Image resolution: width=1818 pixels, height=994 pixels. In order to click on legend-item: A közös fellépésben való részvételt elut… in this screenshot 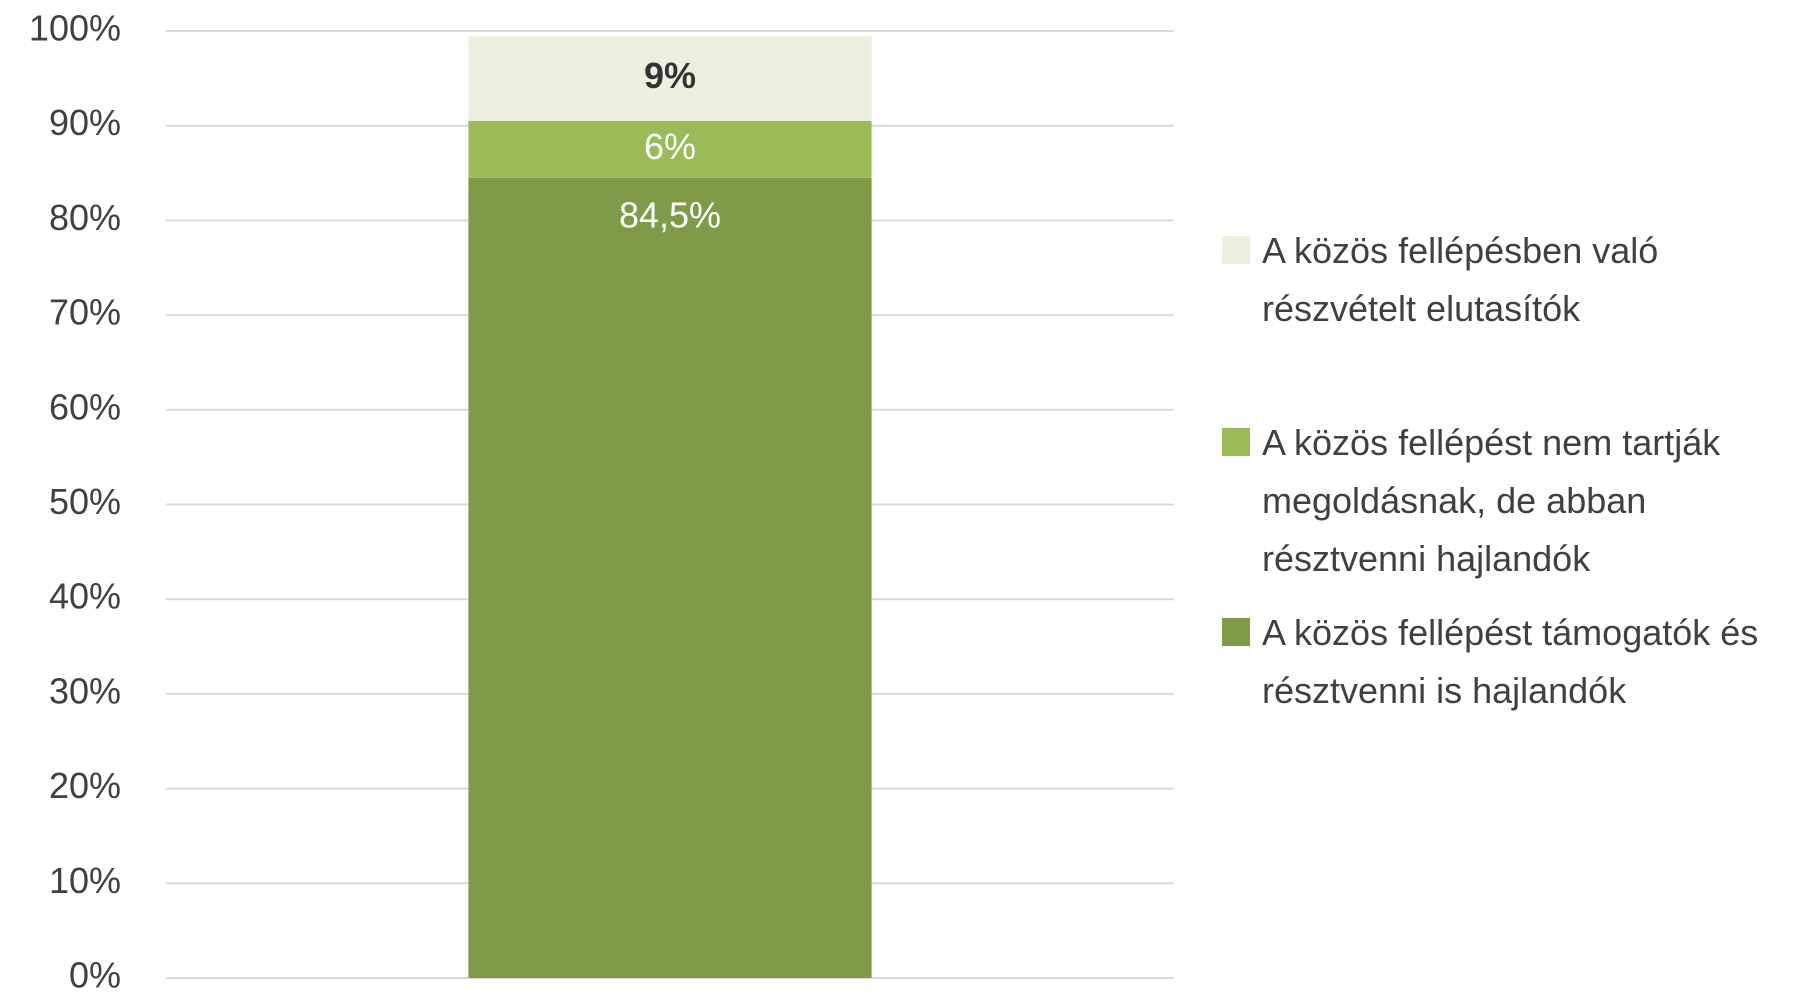, I will do `click(1517, 280)`.